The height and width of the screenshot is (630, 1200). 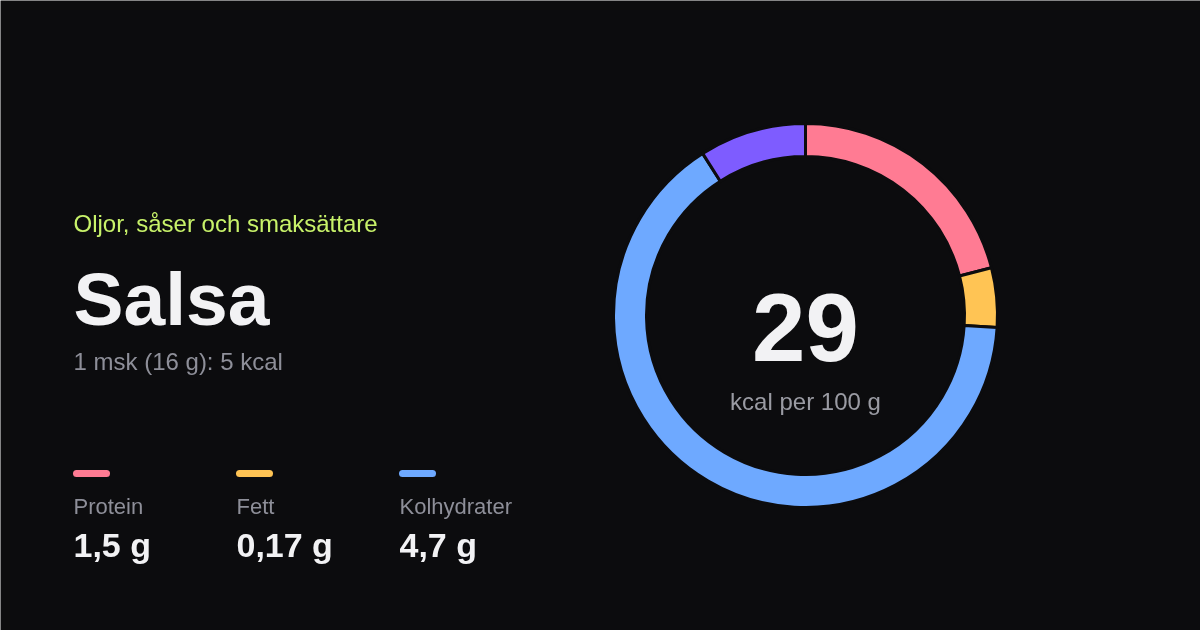 I want to click on text: 29, so click(x=805, y=327).